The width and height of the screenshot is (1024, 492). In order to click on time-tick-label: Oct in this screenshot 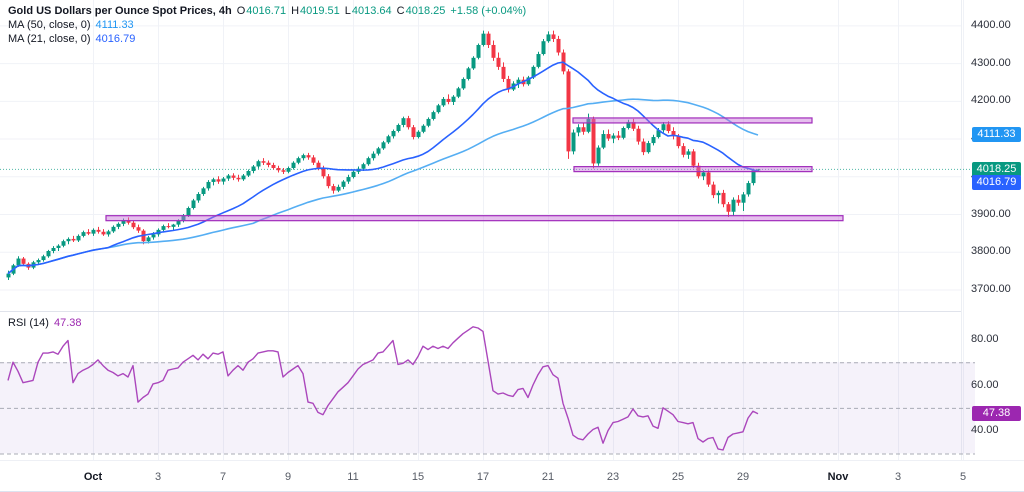, I will do `click(93, 477)`.